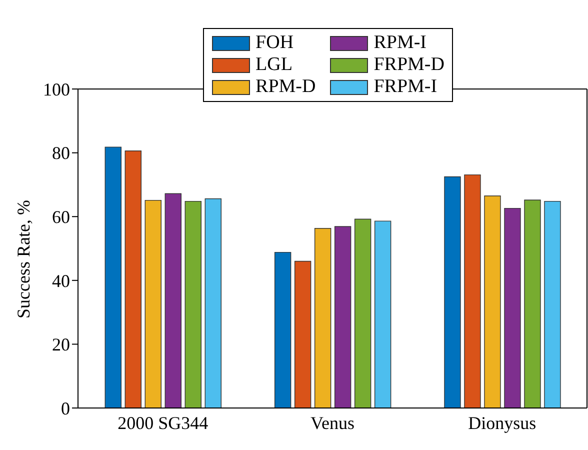 The image size is (588, 450). Describe the element at coordinates (502, 422) in the screenshot. I see `x-tick-label: Dionysus` at that location.